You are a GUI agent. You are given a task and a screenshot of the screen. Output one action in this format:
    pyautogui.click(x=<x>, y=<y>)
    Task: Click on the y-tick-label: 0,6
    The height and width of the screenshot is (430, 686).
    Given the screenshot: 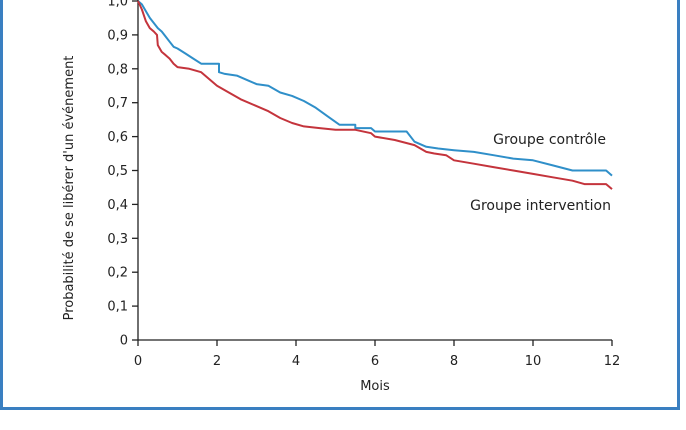 What is the action you would take?
    pyautogui.click(x=117, y=137)
    